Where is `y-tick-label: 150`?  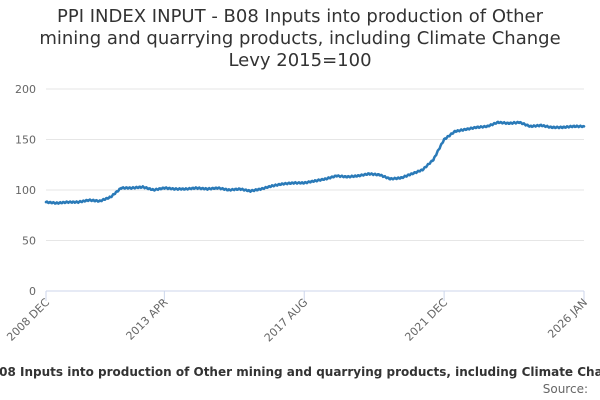 y-tick-label: 150 is located at coordinates (25, 140).